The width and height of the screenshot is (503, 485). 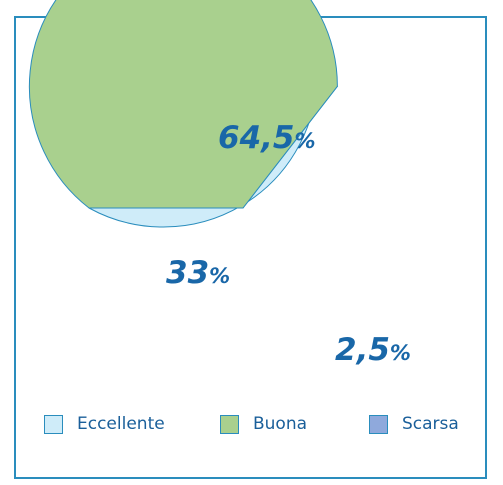 I want to click on legend-item-eccellente: Eccellente, so click(x=104, y=424).